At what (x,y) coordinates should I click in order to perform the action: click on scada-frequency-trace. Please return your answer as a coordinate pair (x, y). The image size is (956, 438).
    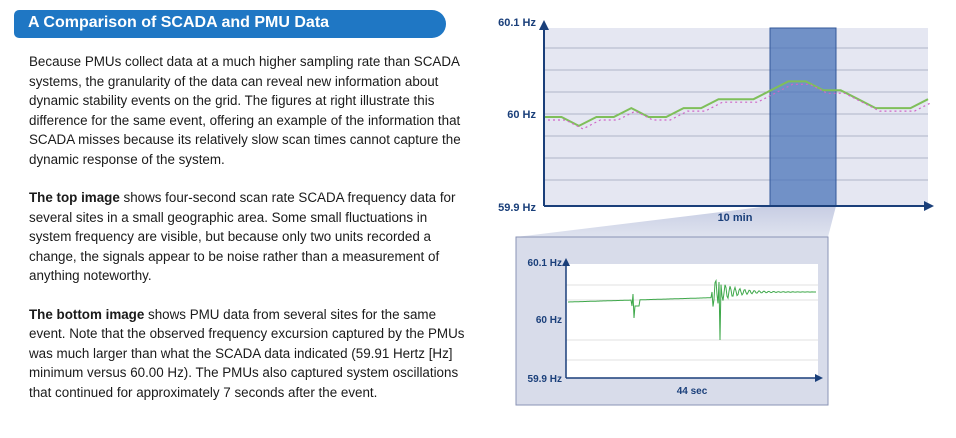
    Looking at the image, I should click on (736, 104).